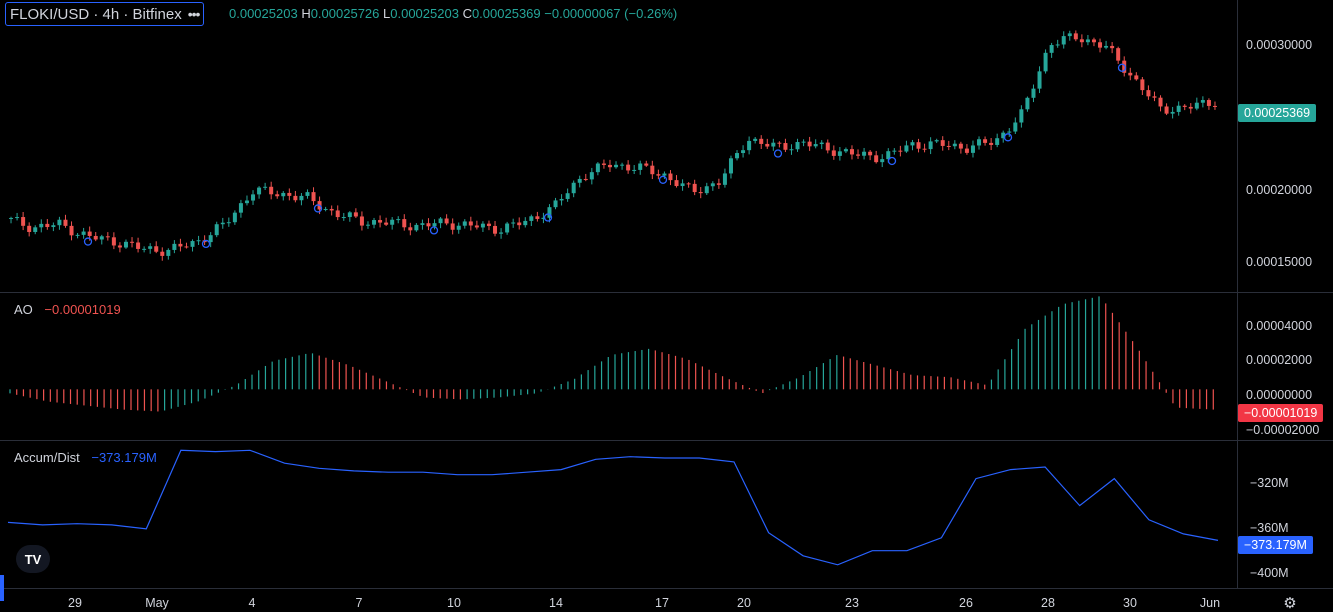 Image resolution: width=1333 pixels, height=612 pixels. Describe the element at coordinates (2, 588) in the screenshot. I see `left-toolbar-handle` at that location.